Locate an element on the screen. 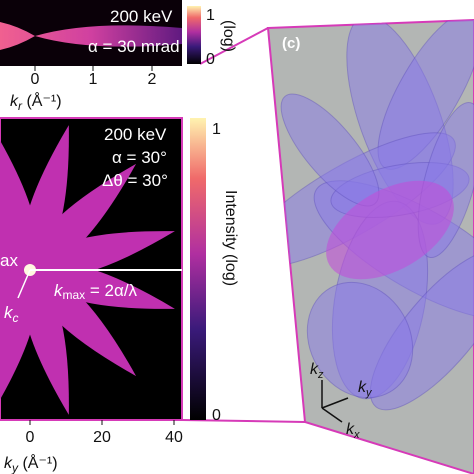 This screenshot has width=474, height=474. x-tick-label: 20 is located at coordinates (102, 437).